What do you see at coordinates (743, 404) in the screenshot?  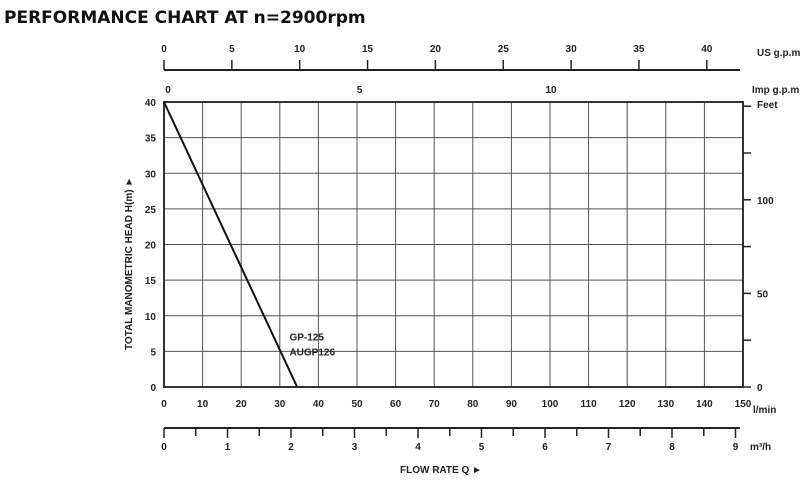 I see `x-tick-label: 150` at bounding box center [743, 404].